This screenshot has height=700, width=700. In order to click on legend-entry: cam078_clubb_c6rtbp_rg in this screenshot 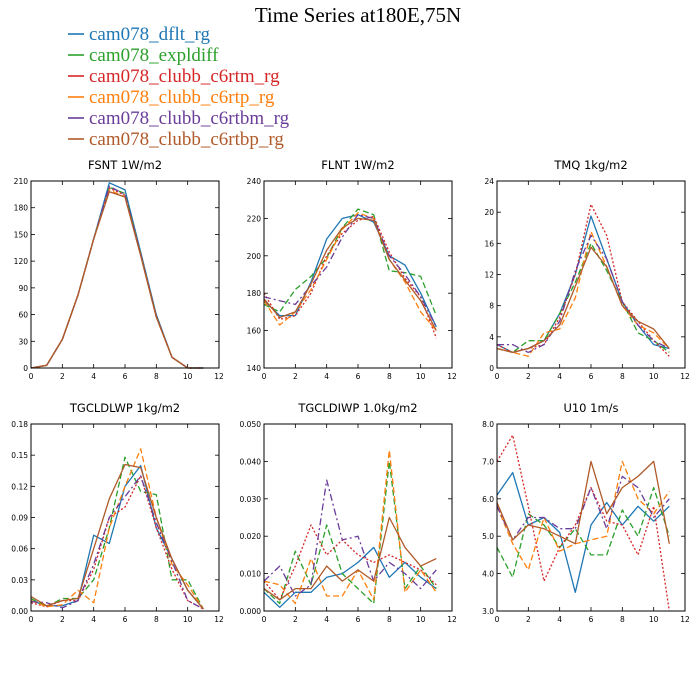, I will do `click(176, 139)`.